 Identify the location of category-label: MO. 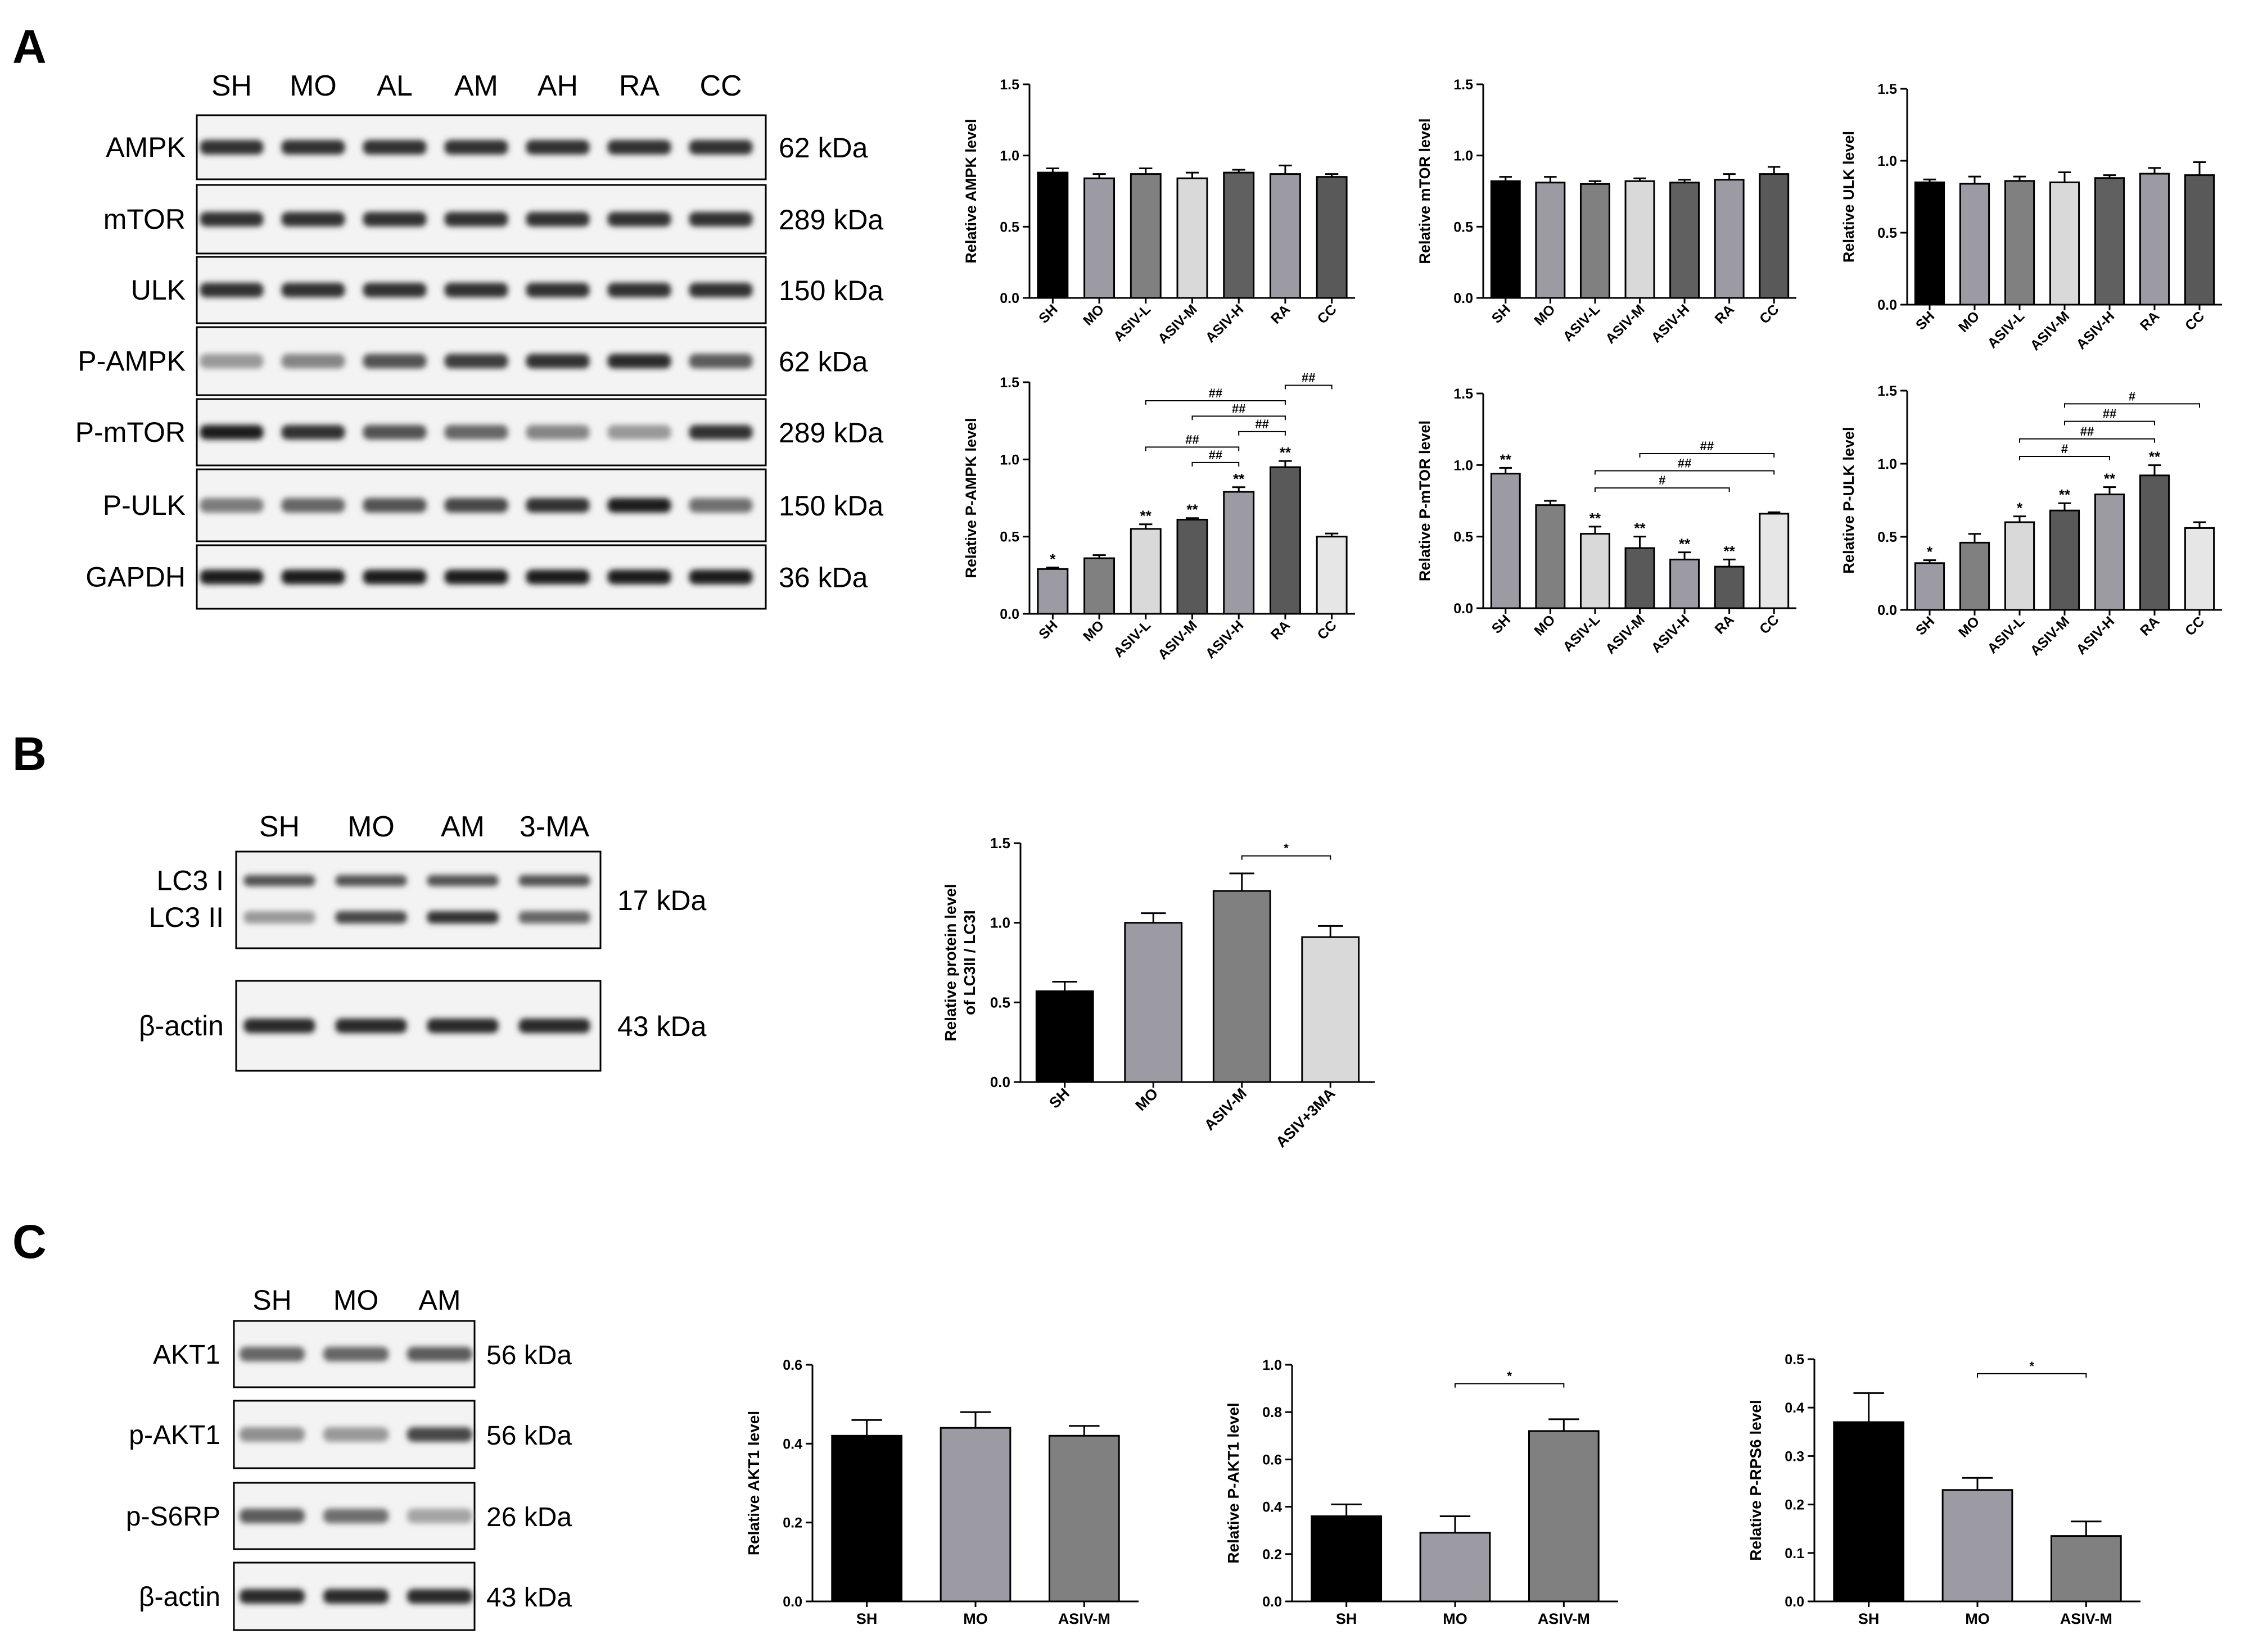
(1969, 321).